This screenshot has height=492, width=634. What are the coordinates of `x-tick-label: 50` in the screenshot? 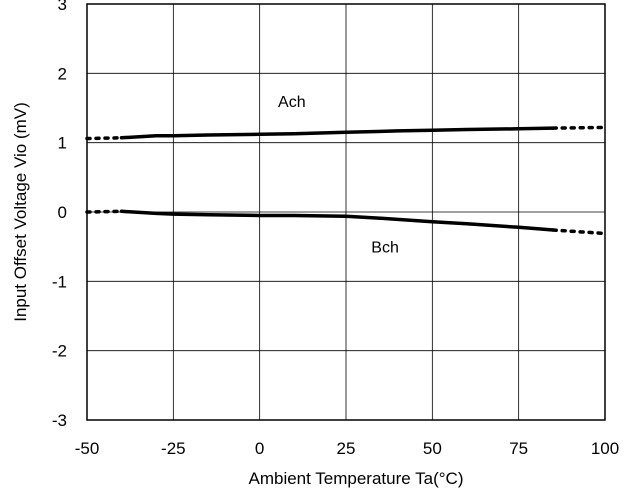 It's located at (432, 448).